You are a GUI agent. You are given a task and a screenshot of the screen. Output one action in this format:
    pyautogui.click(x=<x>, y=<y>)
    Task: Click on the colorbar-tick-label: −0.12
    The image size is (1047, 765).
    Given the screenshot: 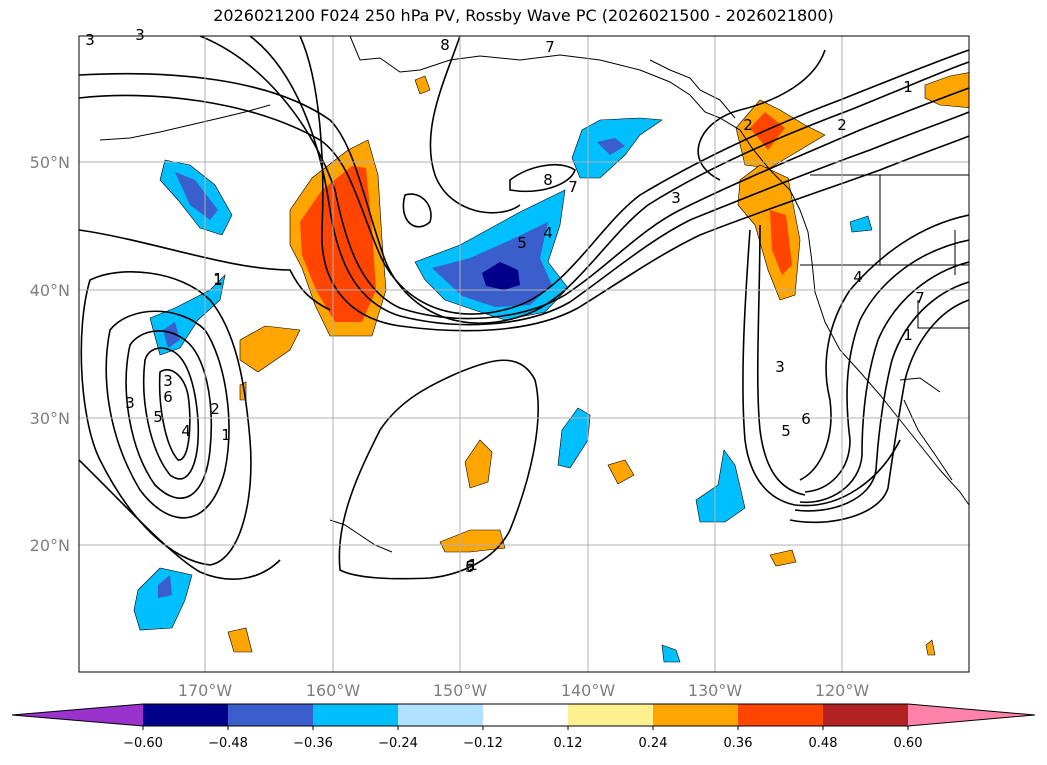 What is the action you would take?
    pyautogui.click(x=483, y=743)
    